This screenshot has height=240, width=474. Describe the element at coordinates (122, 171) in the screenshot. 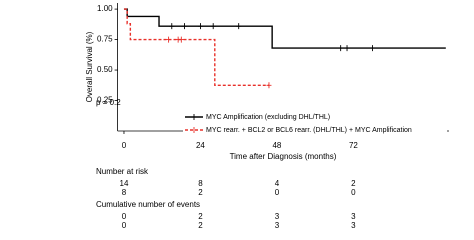

I see `table-title: Number at risk` at that location.